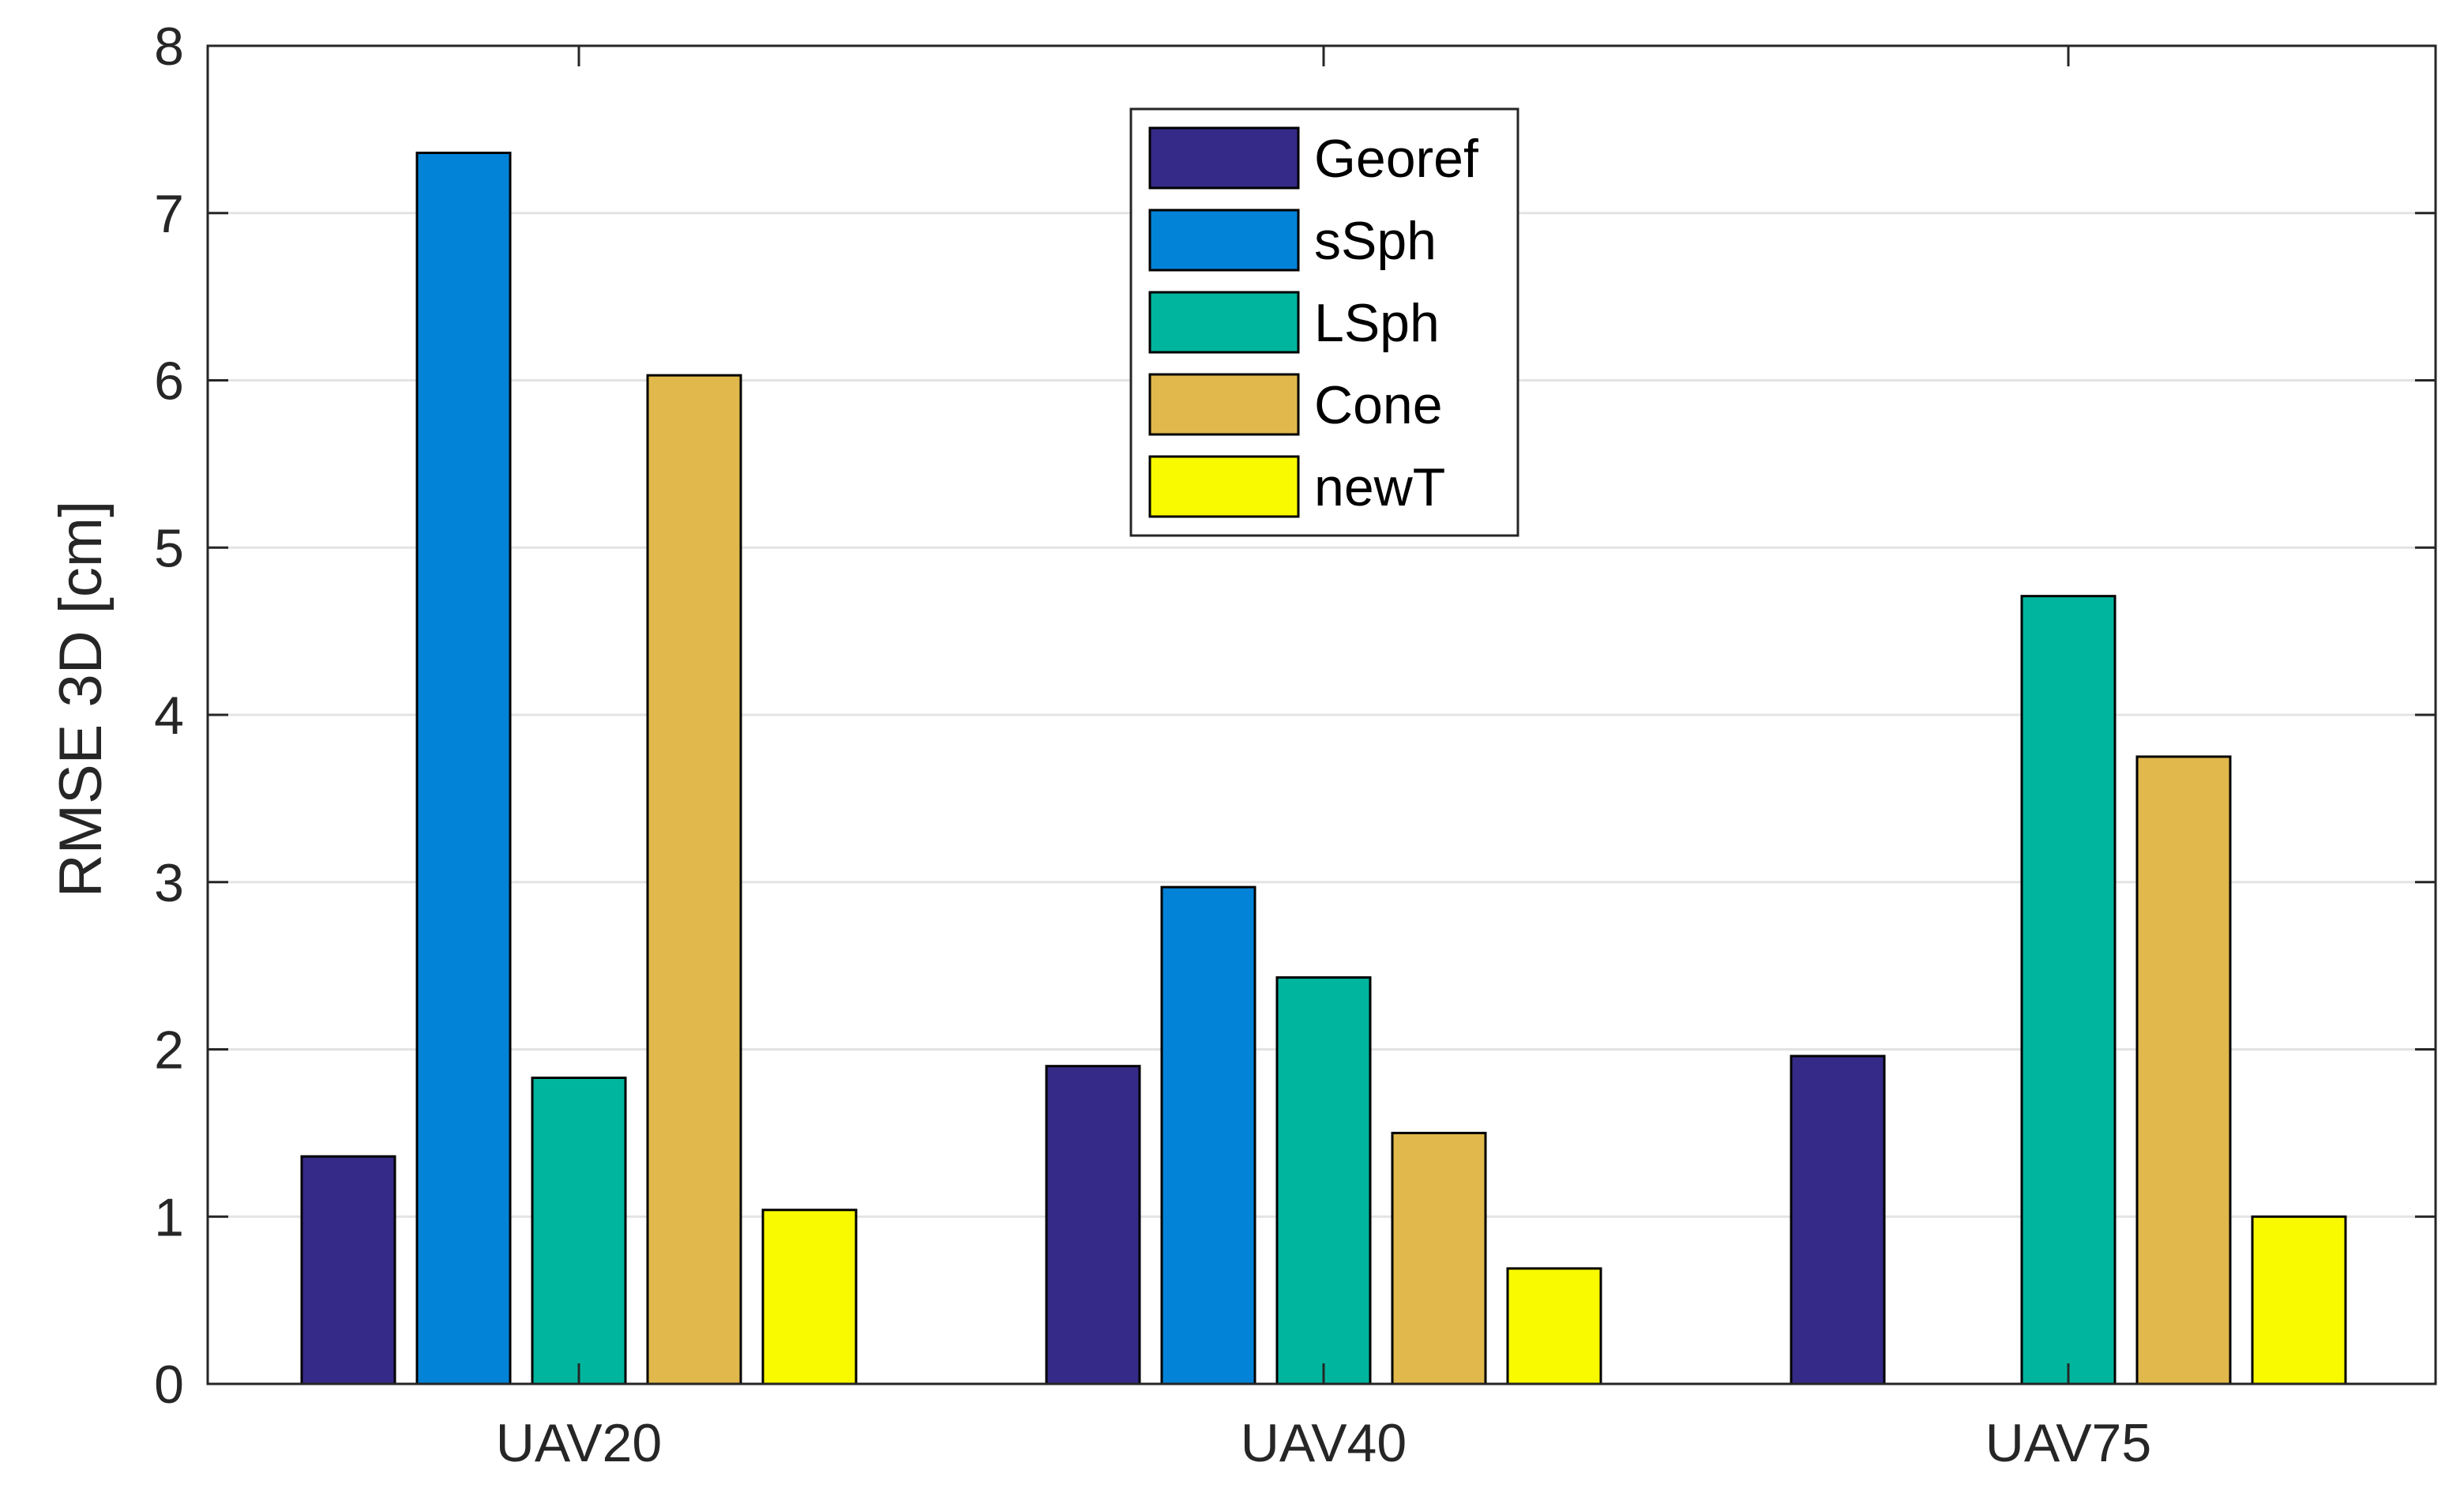  Describe the element at coordinates (2068, 1443) in the screenshot. I see `x-tick-label-uav75: UAV75` at that location.